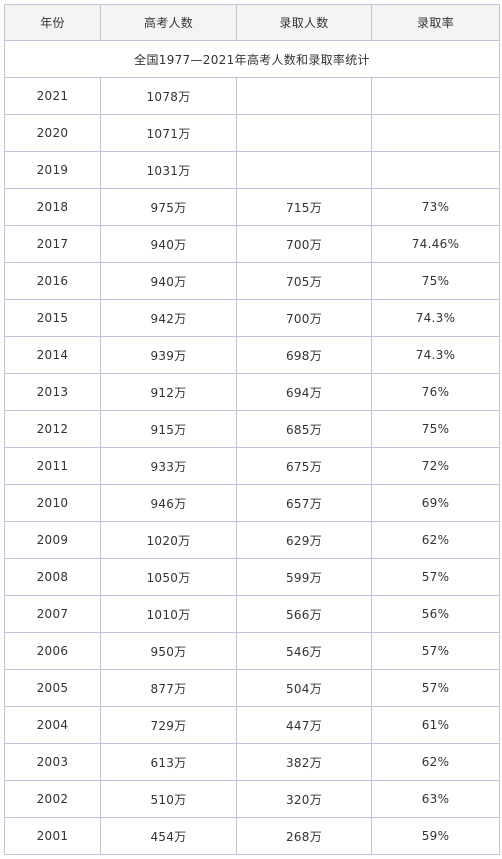  I want to click on cell-applicants: 946万, so click(168, 503).